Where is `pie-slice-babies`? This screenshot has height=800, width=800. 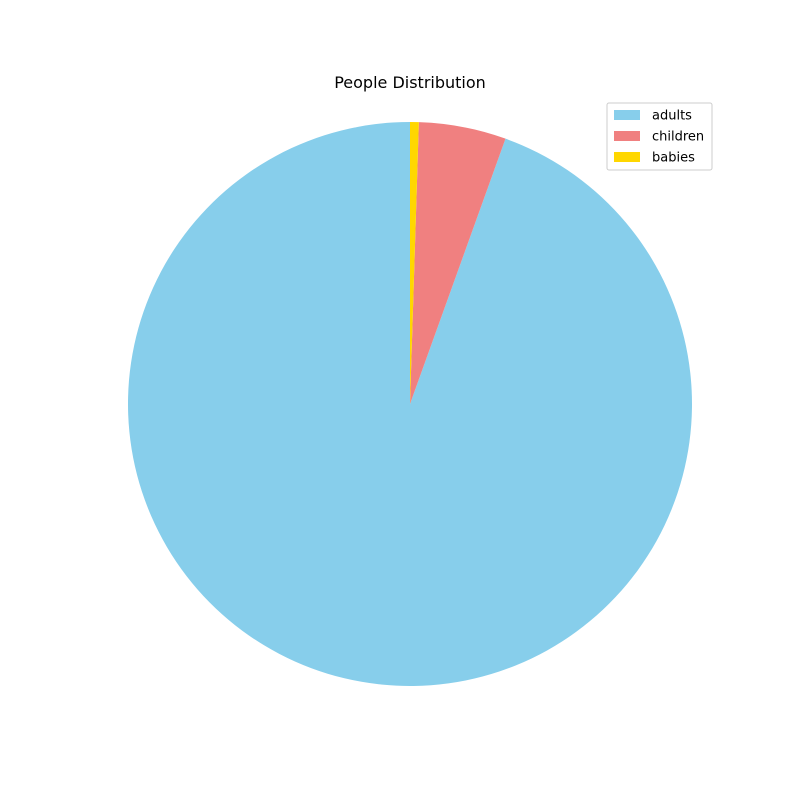 pie-slice-babies is located at coordinates (414, 263).